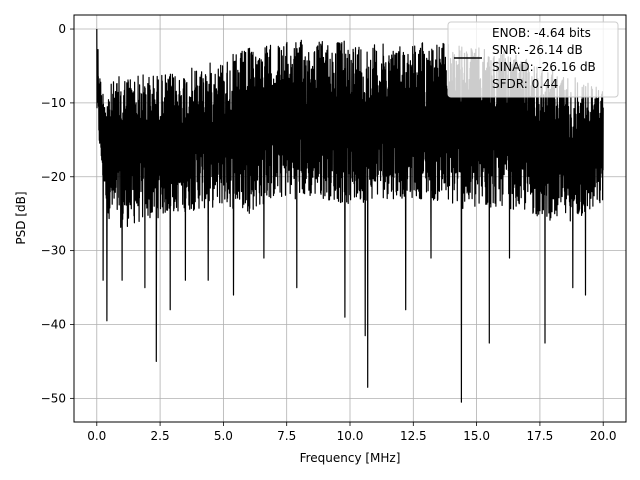  What do you see at coordinates (544, 67) in the screenshot?
I see `legend-line-sinad: SINAD: -26.16 dB` at bounding box center [544, 67].